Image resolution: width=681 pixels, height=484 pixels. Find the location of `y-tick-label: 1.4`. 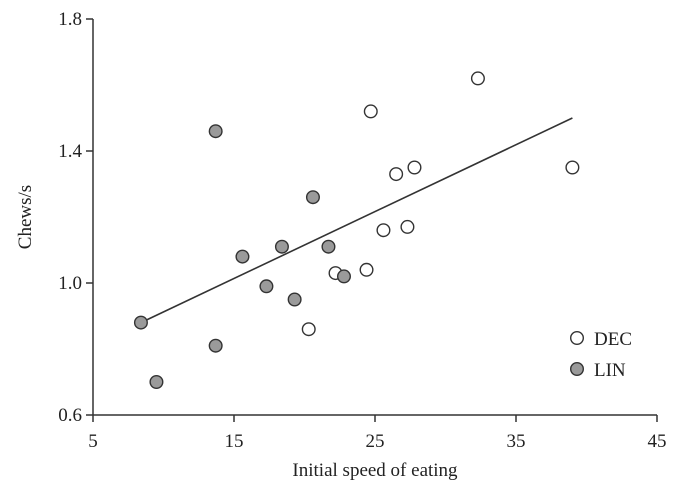

y-tick-label: 1.4 is located at coordinates (70, 151).